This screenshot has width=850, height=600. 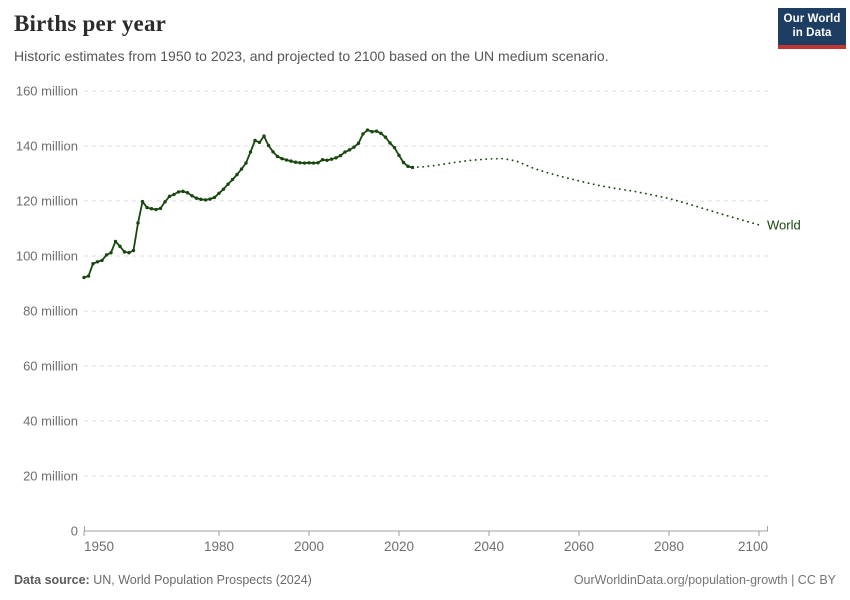 What do you see at coordinates (753, 546) in the screenshot?
I see `x-tick-label: 2100` at bounding box center [753, 546].